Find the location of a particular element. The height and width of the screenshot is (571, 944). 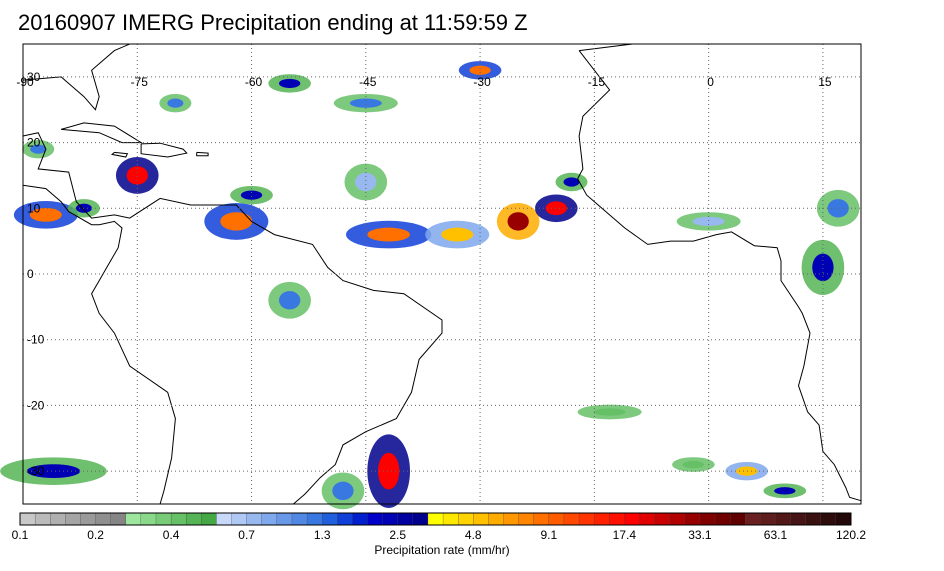

colorbar-tick-label: 2.5 is located at coordinates (397, 535).